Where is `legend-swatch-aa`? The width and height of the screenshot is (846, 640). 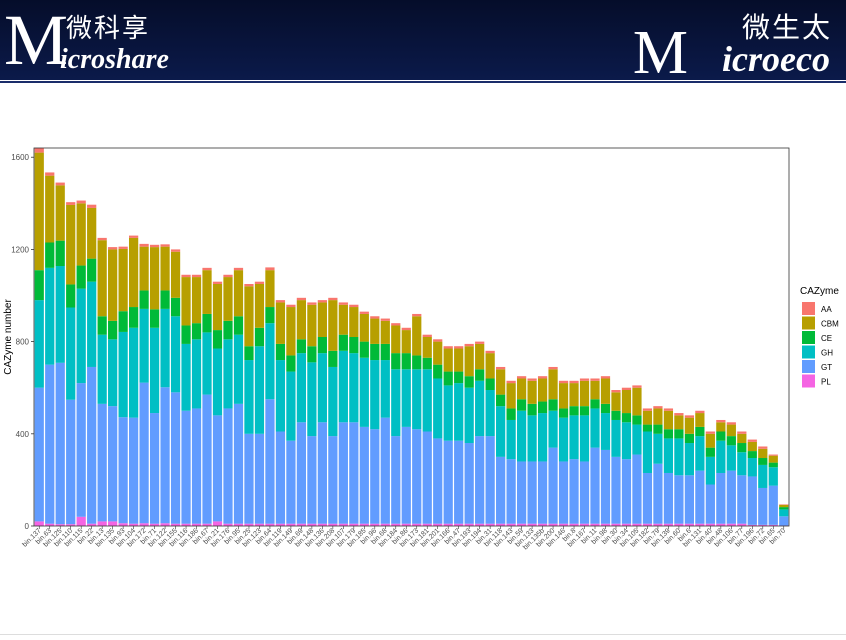
legend-swatch-aa is located at coordinates (808, 308).